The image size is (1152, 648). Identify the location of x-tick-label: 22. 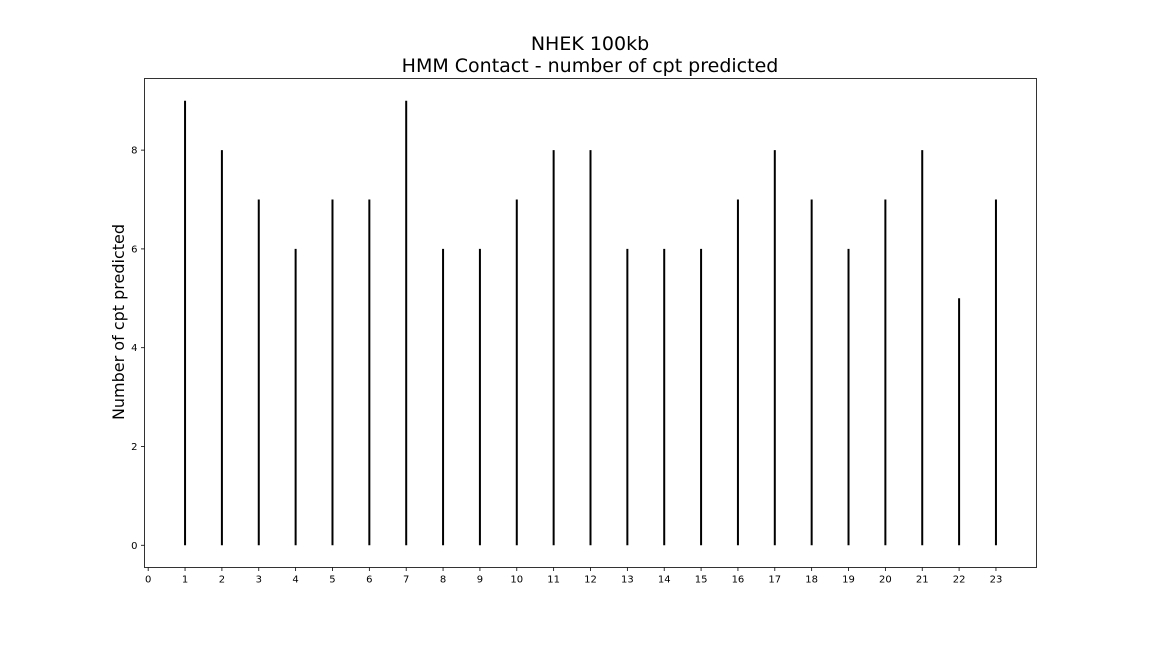
(959, 580).